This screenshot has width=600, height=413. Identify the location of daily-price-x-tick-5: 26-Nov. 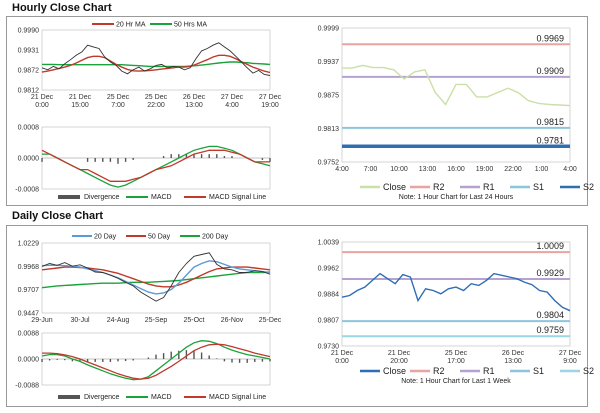
(232, 320).